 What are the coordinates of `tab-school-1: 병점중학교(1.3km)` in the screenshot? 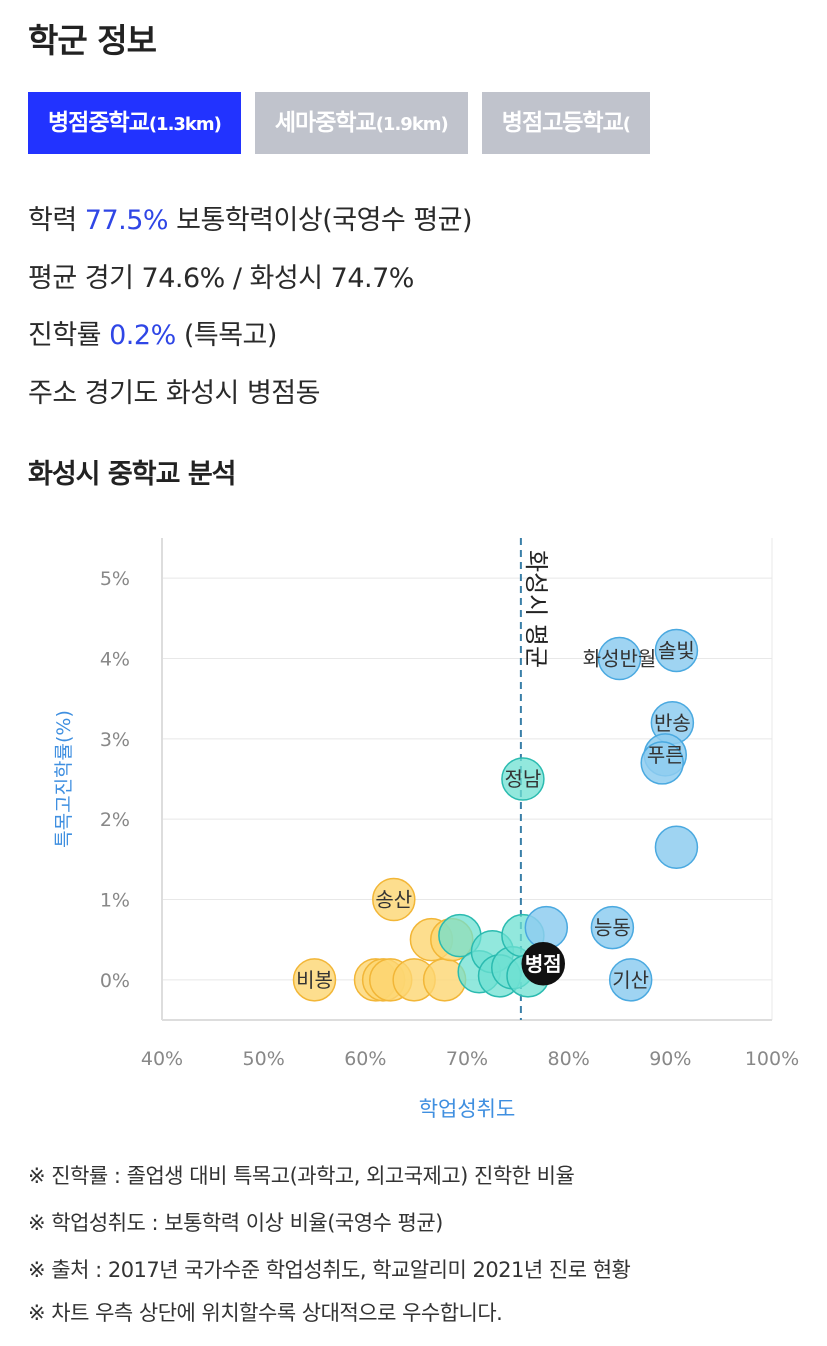 It's located at (134, 123).